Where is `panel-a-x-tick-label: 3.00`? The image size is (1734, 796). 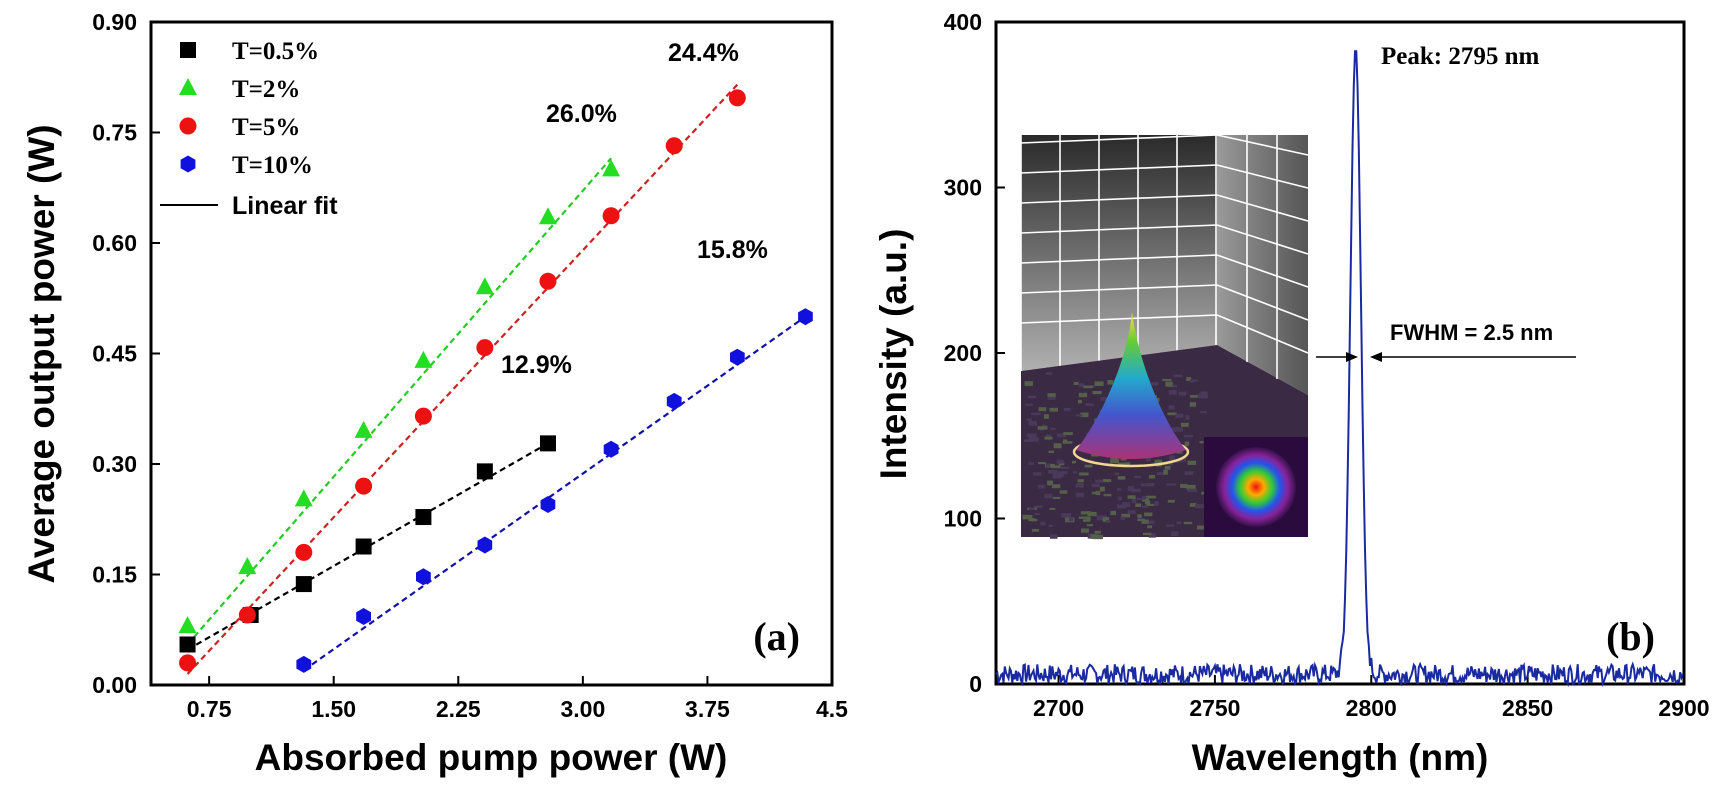
panel-a-x-tick-label: 3.00 is located at coordinates (582, 709).